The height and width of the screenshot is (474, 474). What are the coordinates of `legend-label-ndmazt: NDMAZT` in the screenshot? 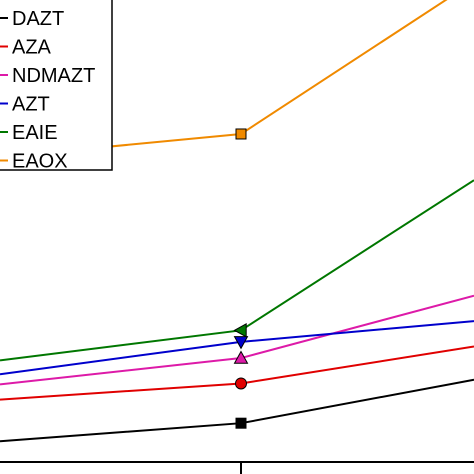 It's located at (53, 76).